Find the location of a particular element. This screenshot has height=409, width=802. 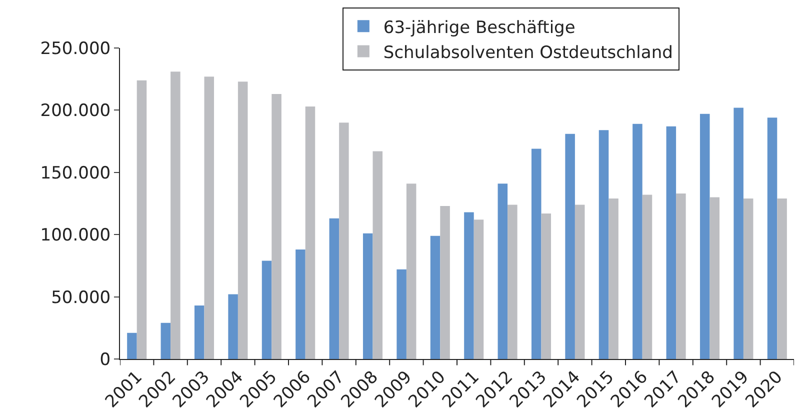

y-tick-label: 0 is located at coordinates (105, 360).